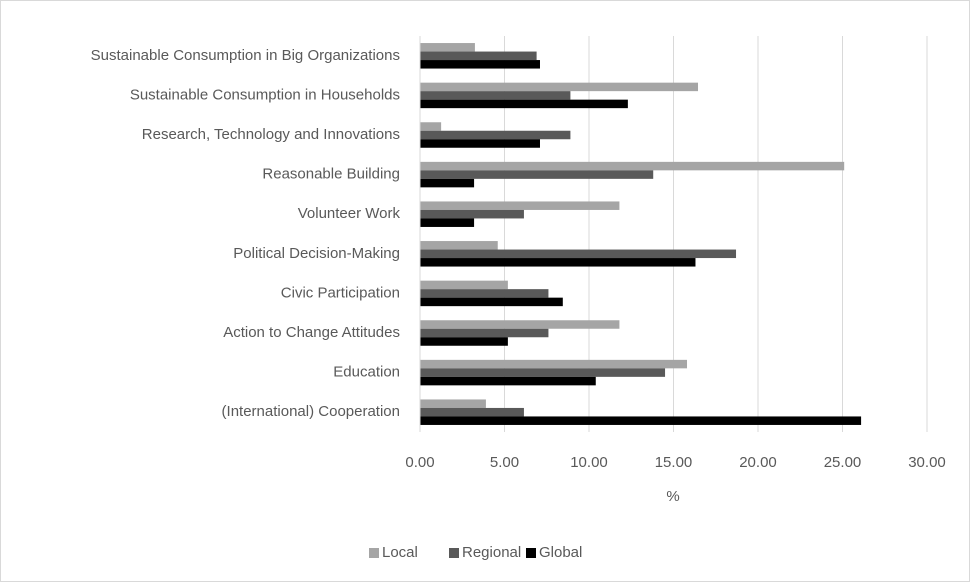 This screenshot has height=583, width=971. I want to click on x-tick-label: 0.00, so click(419, 462).